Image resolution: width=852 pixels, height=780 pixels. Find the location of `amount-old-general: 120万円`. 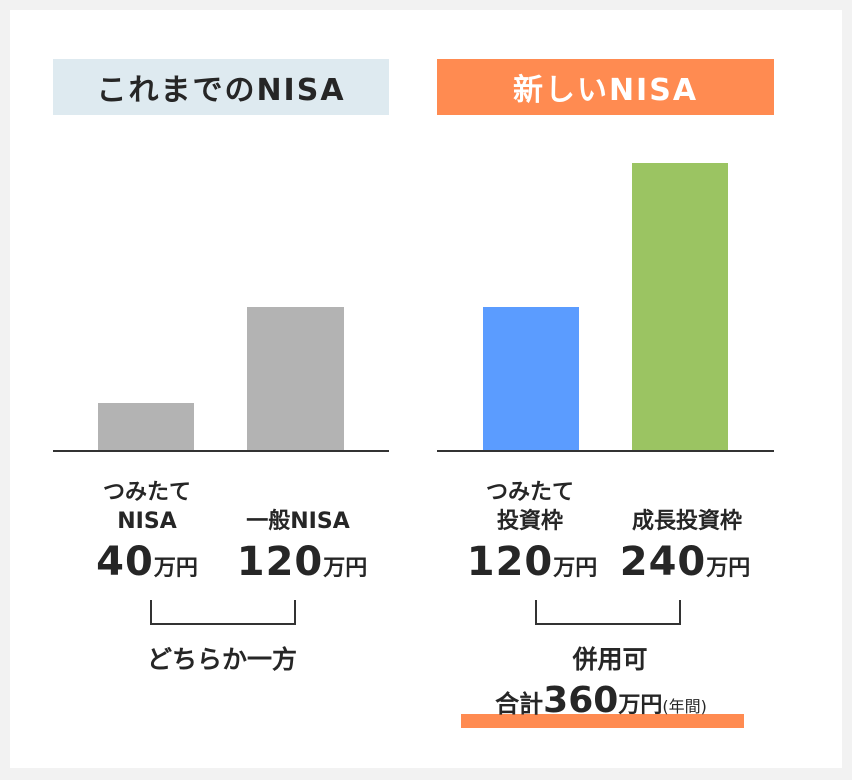

amount-old-general: 120万円 is located at coordinates (302, 566).